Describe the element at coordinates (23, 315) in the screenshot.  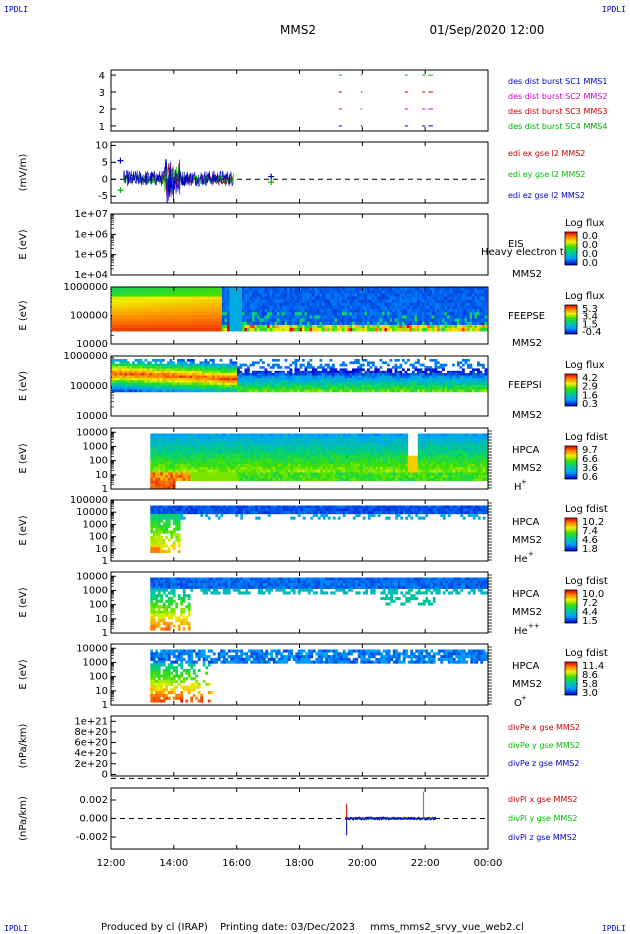
I see `feepse-ylabel: E (eV)` at that location.